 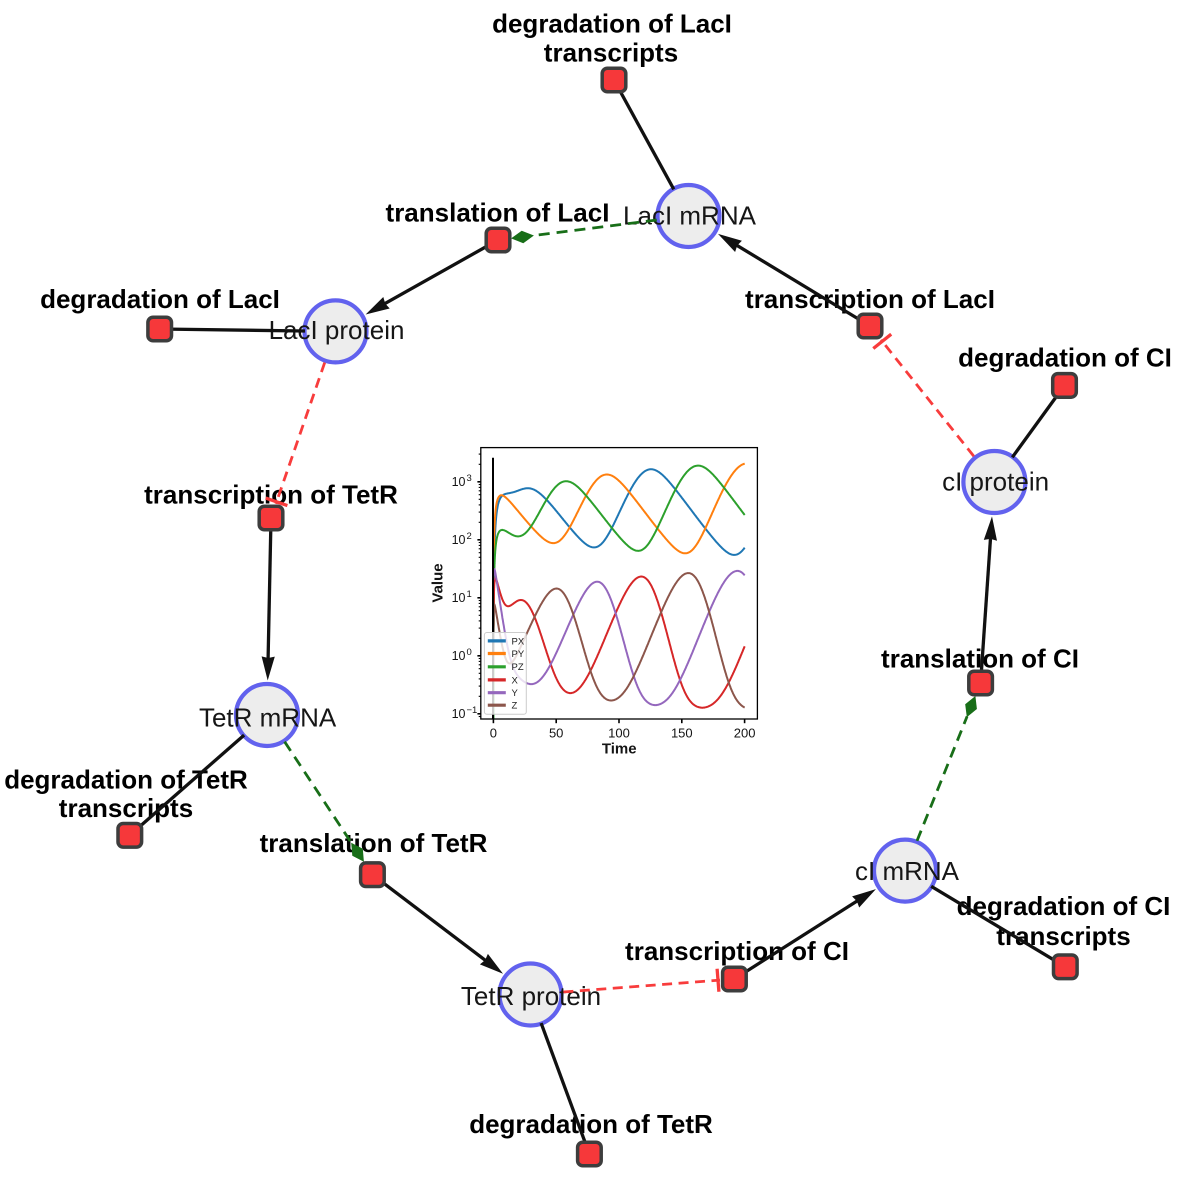 I want to click on svg-text: TetR protein, so click(x=531, y=996).